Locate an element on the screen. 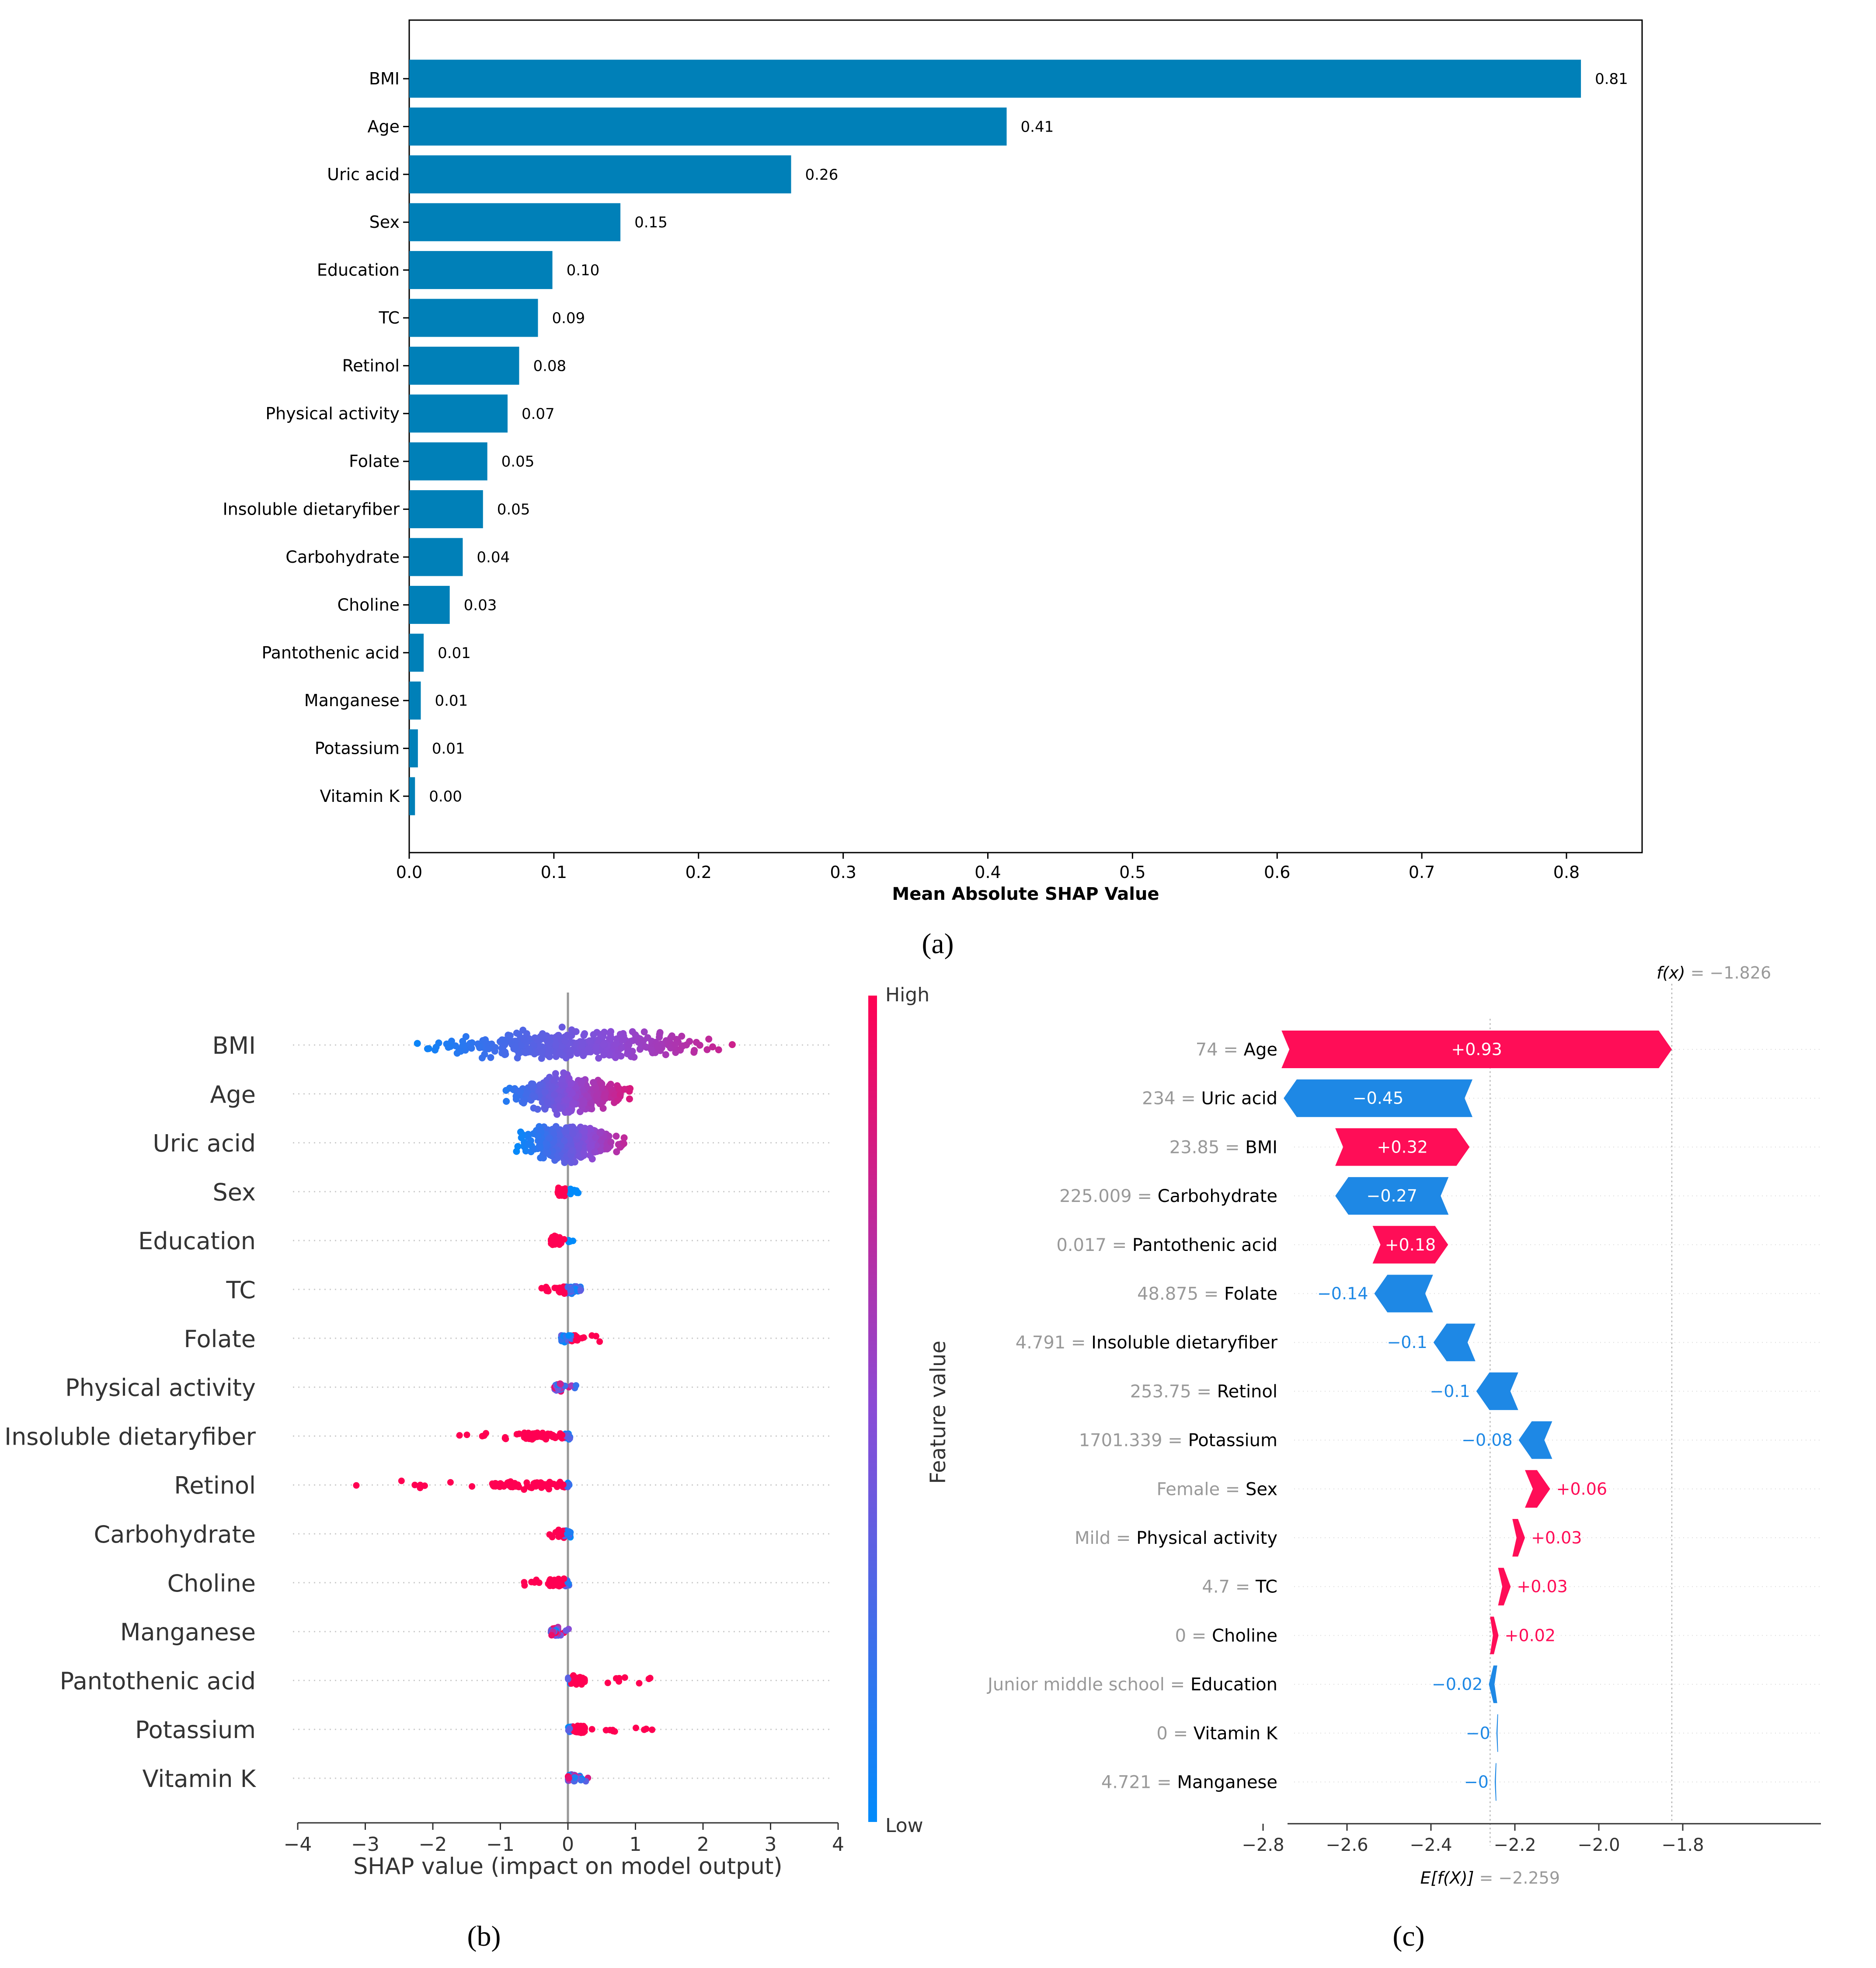  feature-name: Pantothenic acid is located at coordinates (1205, 1245).